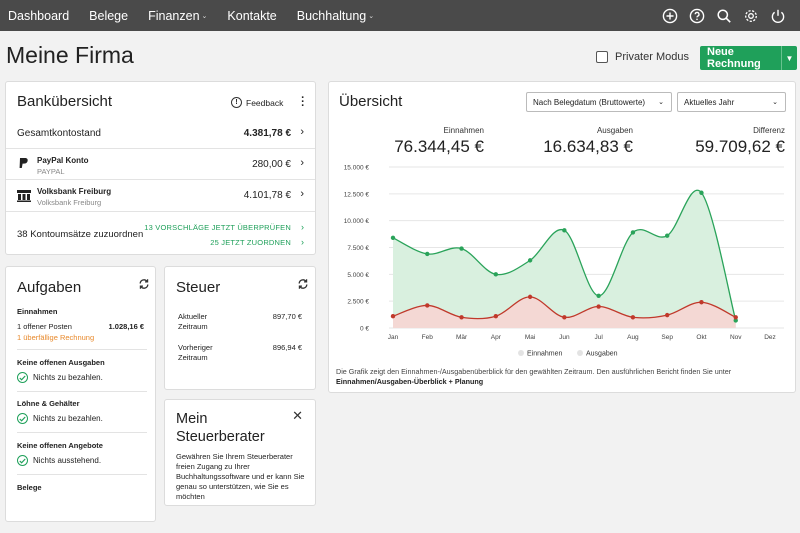 Image resolution: width=800 pixels, height=533 pixels. Describe the element at coordinates (588, 146) in the screenshot. I see `kpi-expenses-value: 16.634,83 €` at that location.